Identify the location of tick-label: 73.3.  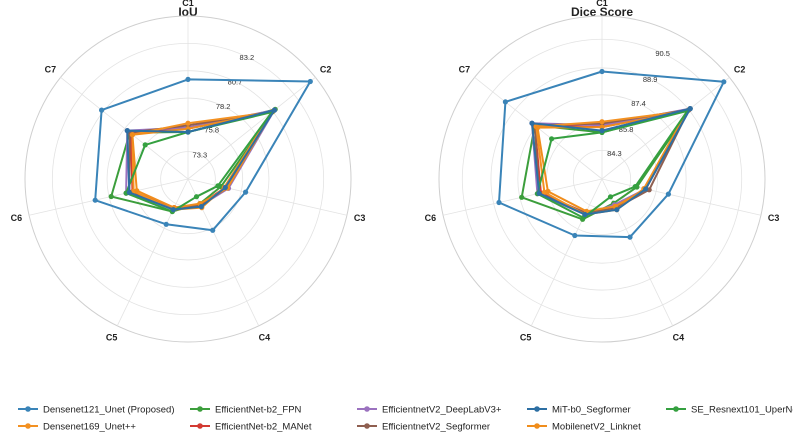
(200, 154).